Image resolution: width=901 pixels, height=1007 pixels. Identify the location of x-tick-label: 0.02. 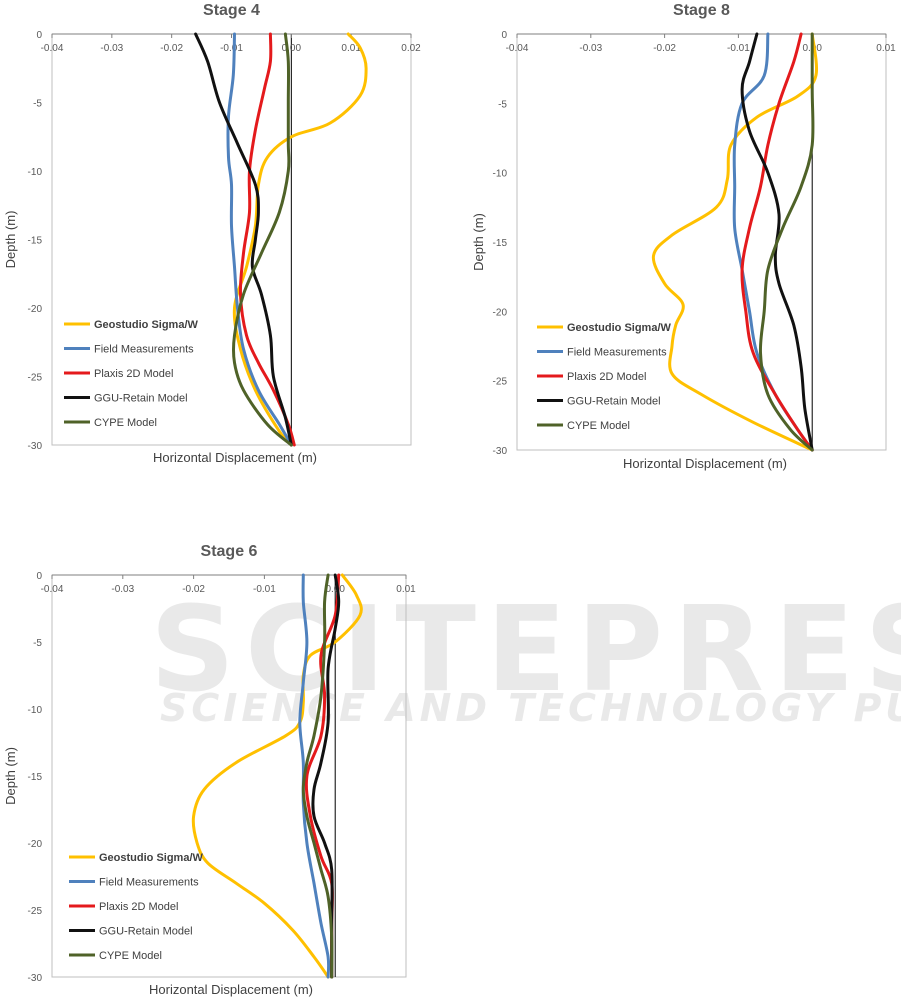
(411, 48).